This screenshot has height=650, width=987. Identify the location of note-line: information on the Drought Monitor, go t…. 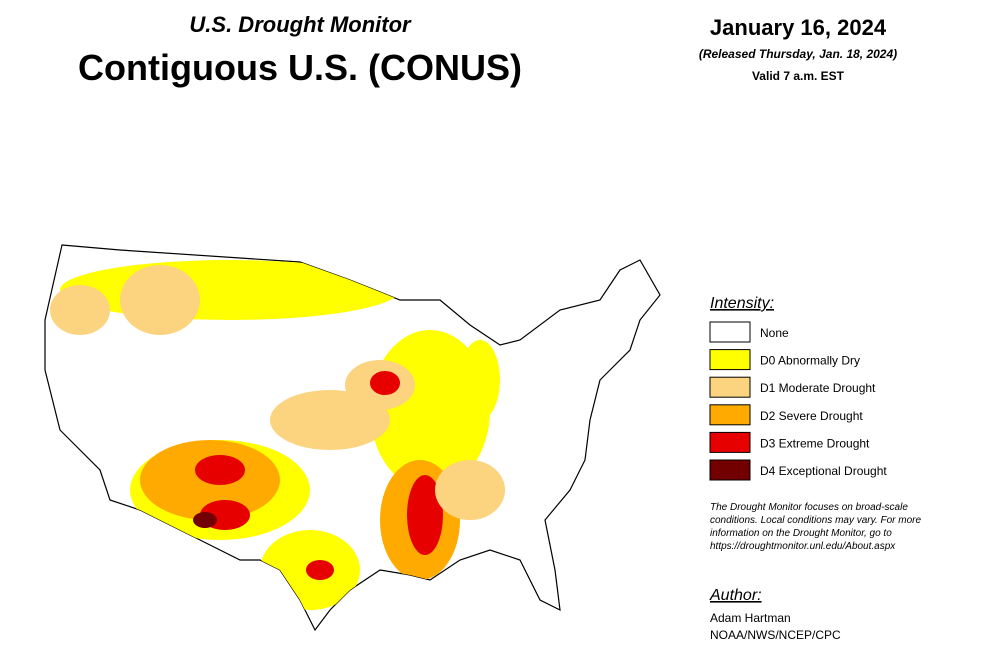
(801, 533).